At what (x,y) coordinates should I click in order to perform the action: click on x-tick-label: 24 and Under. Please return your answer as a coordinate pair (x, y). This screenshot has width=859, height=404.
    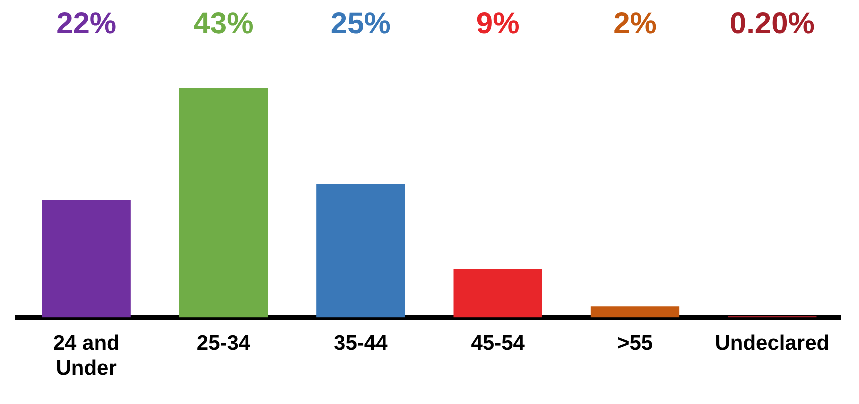
    Looking at the image, I should click on (86, 356).